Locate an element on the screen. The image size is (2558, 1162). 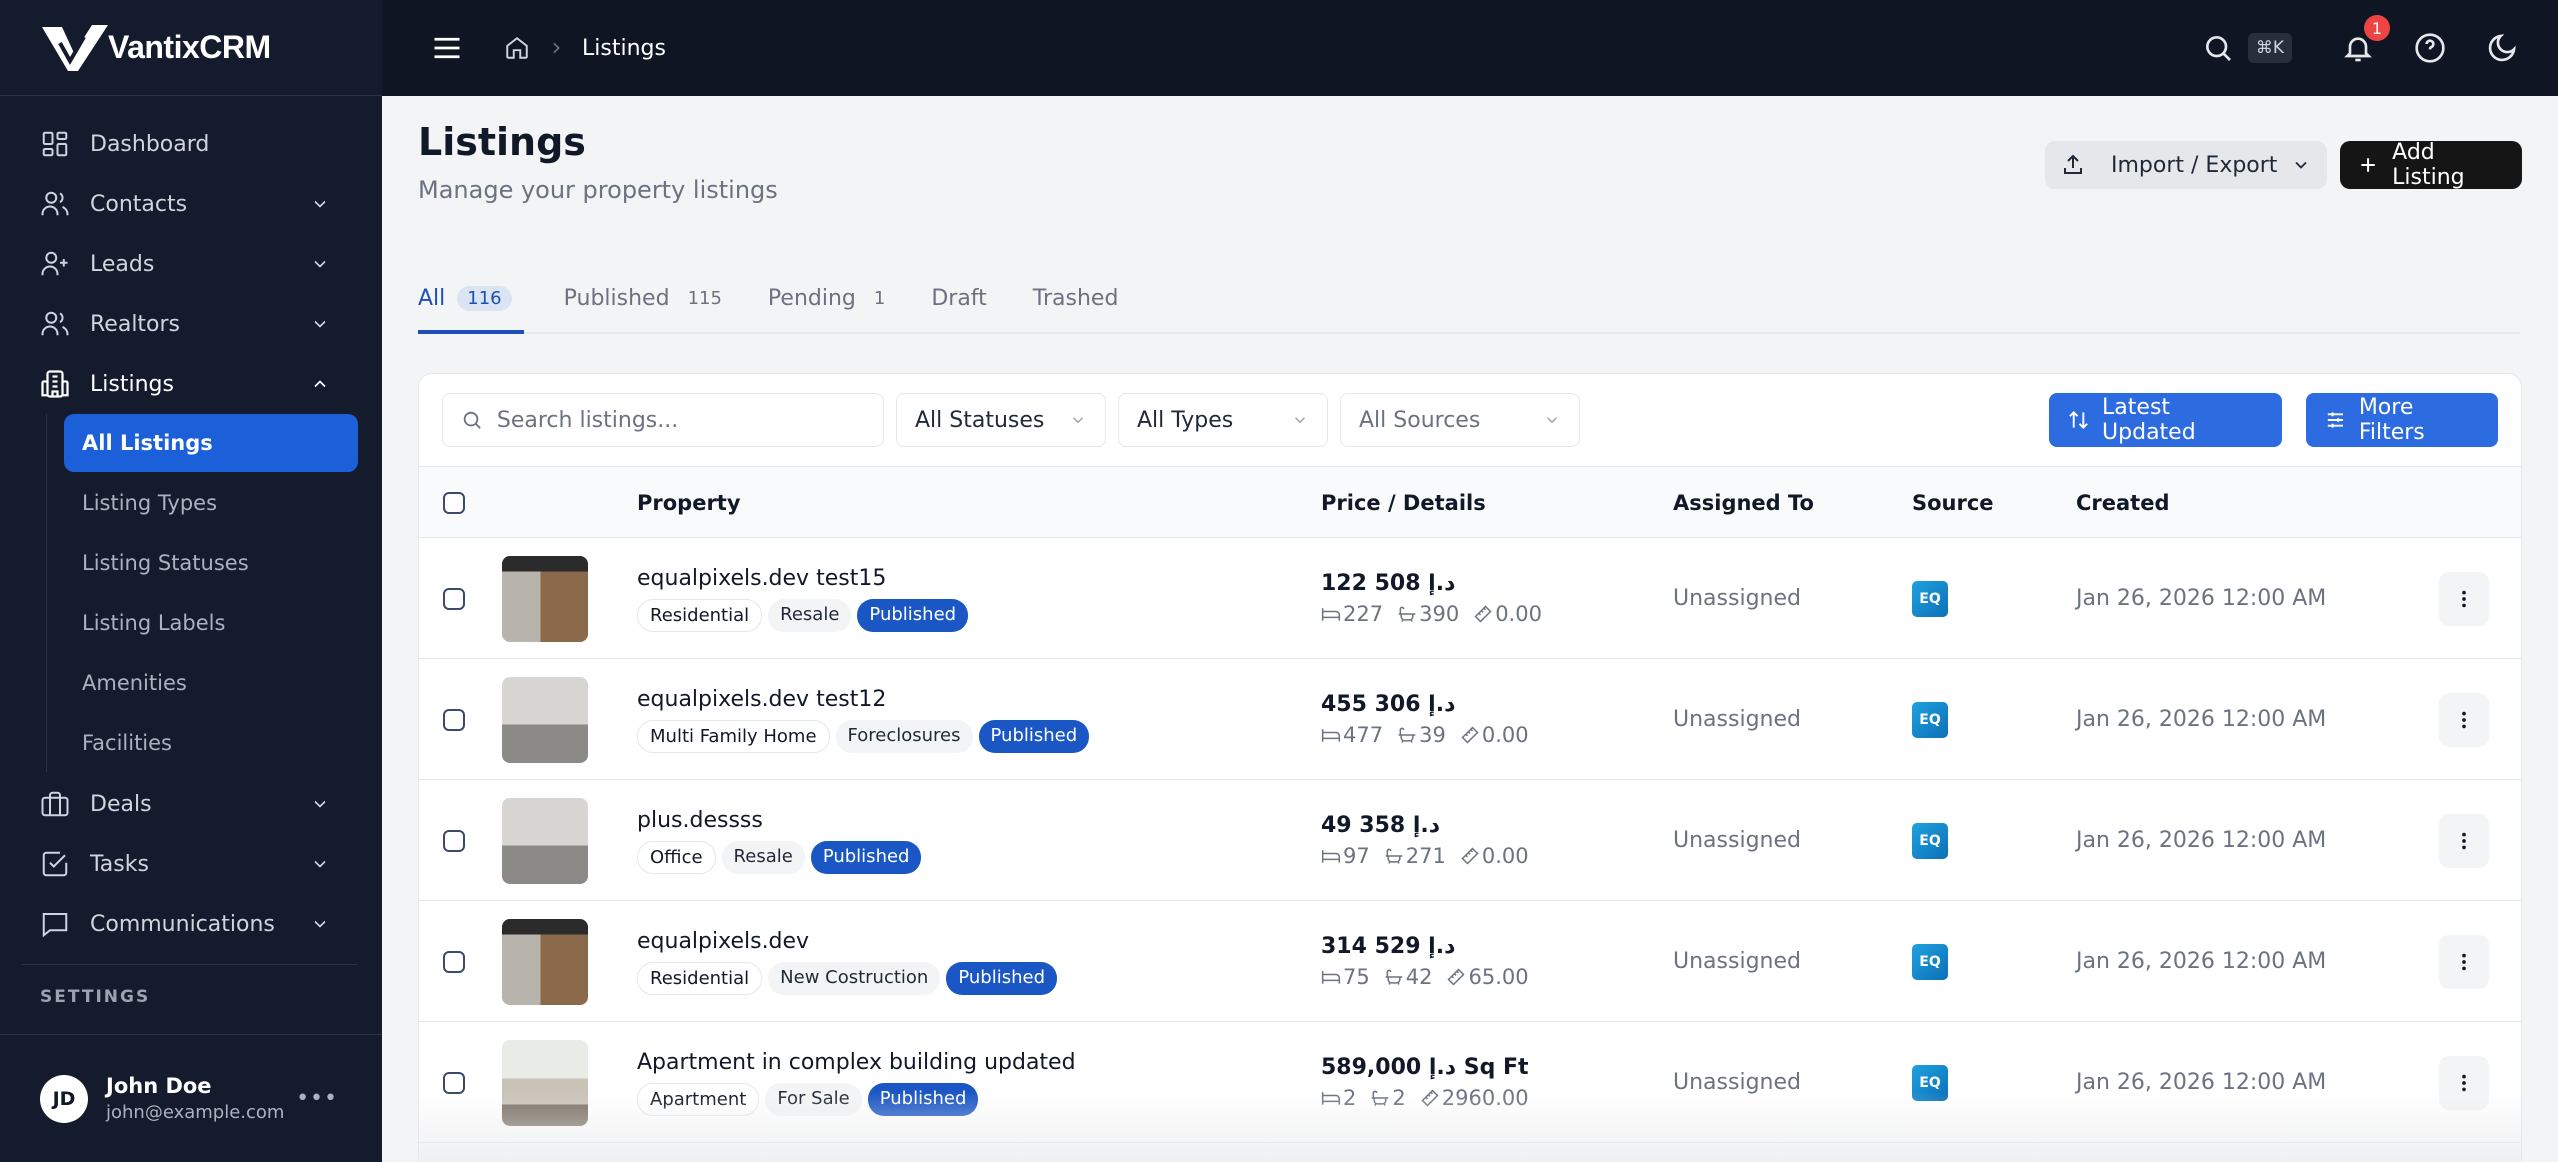
topbar-actions: ⌘K 1 is located at coordinates (2360, 39).